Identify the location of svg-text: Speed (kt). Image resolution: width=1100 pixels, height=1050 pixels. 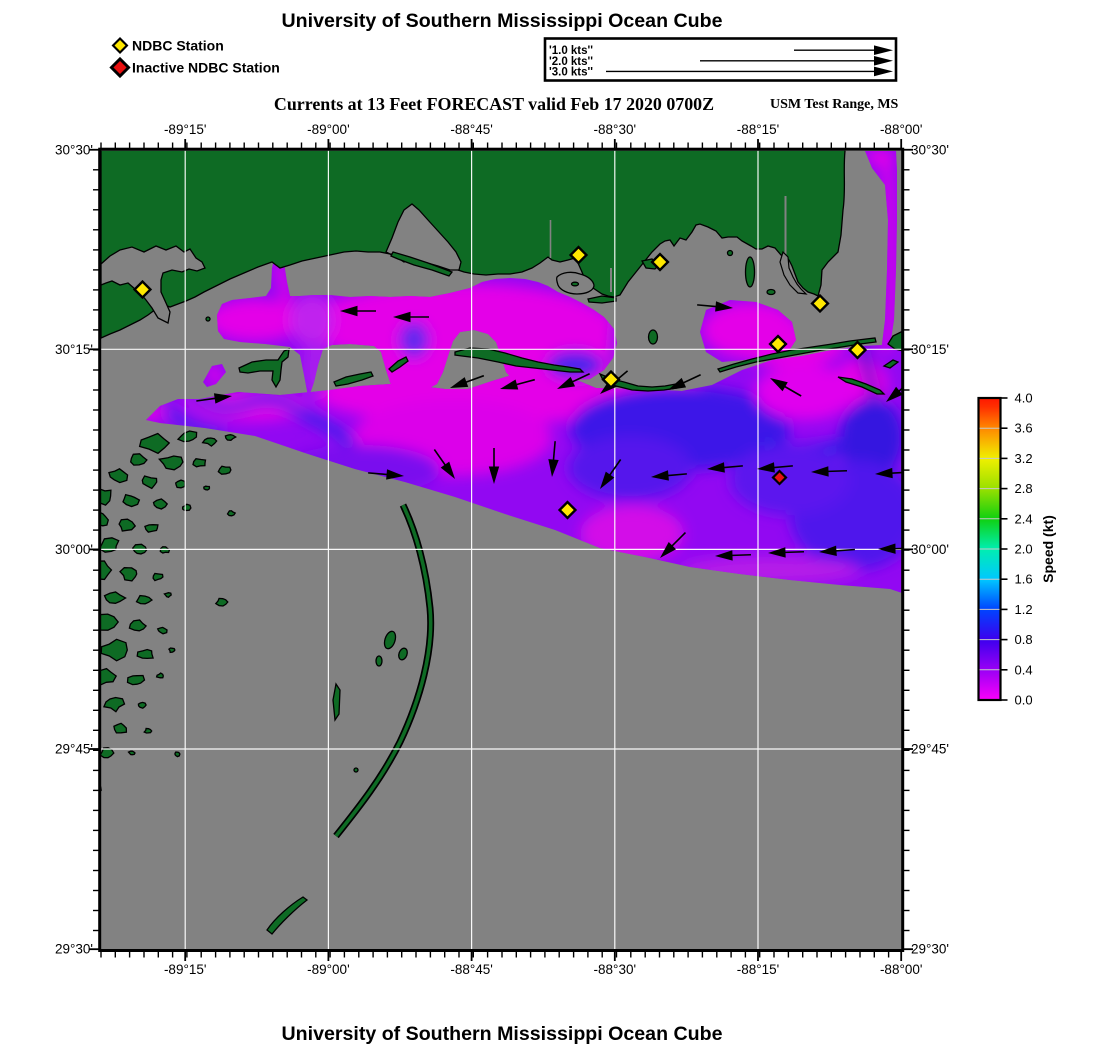
(1048, 549).